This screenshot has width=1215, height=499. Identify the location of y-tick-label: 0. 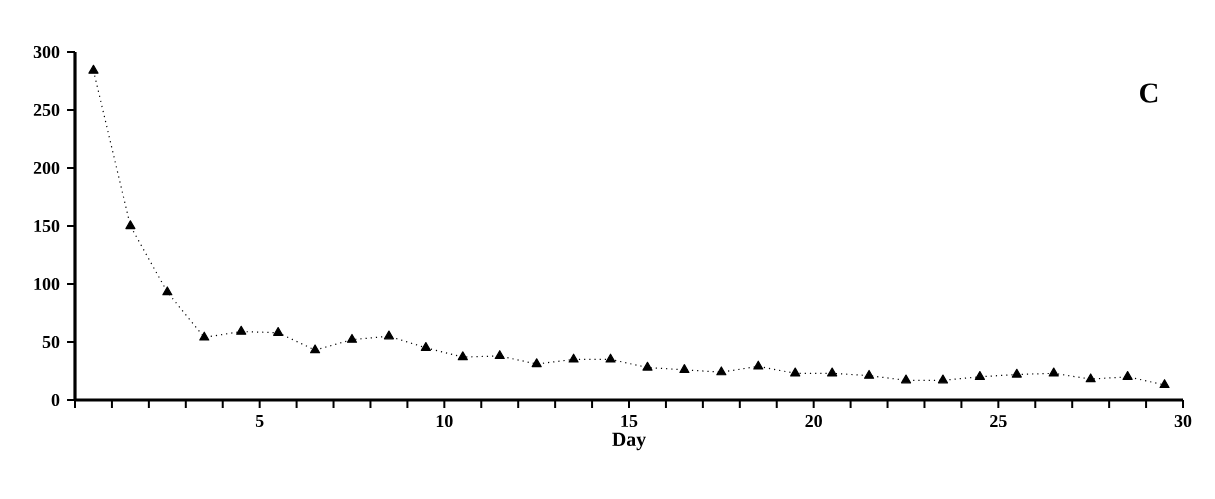
(55, 400).